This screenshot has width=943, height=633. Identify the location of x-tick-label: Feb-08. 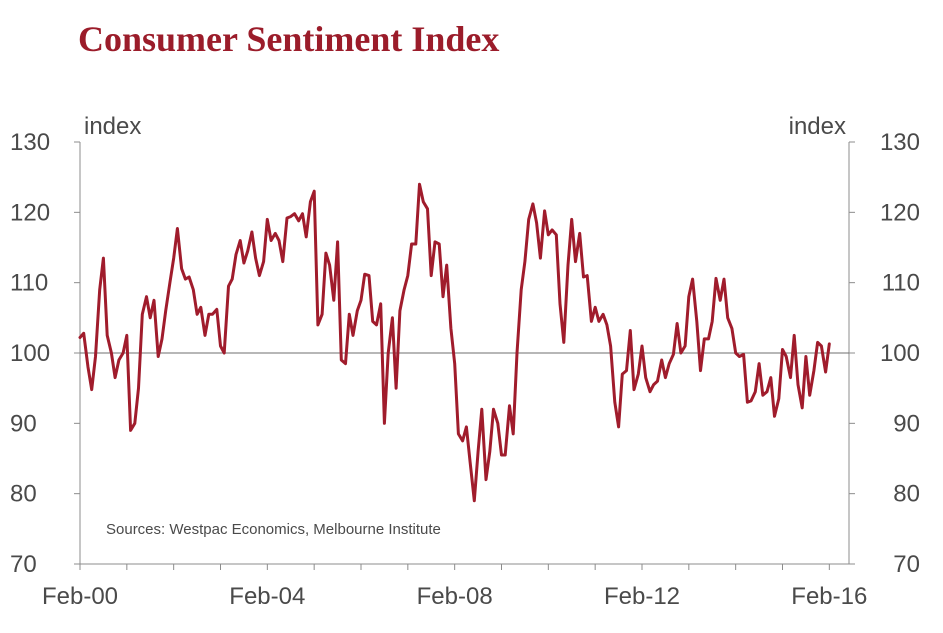
(455, 596).